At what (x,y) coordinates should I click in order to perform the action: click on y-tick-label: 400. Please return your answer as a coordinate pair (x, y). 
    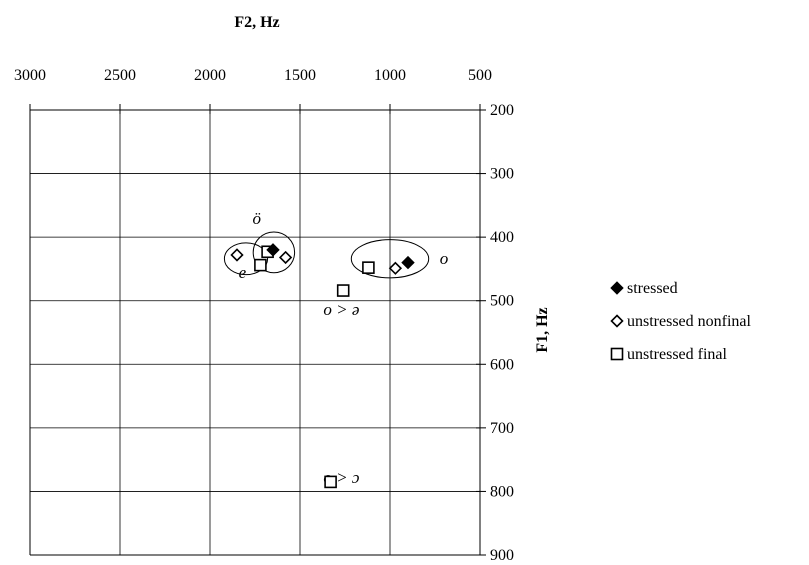
    Looking at the image, I should click on (502, 237).